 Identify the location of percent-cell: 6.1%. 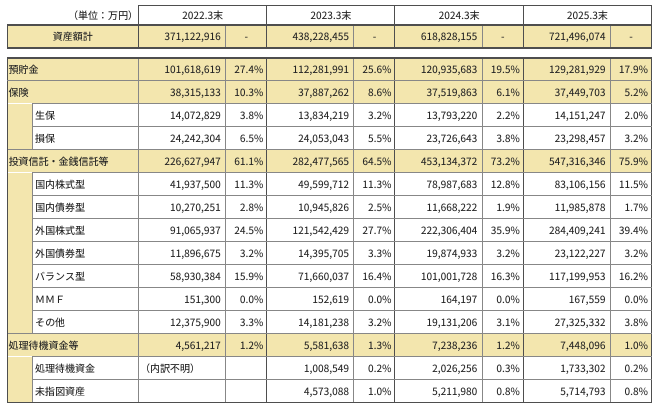
(502, 92).